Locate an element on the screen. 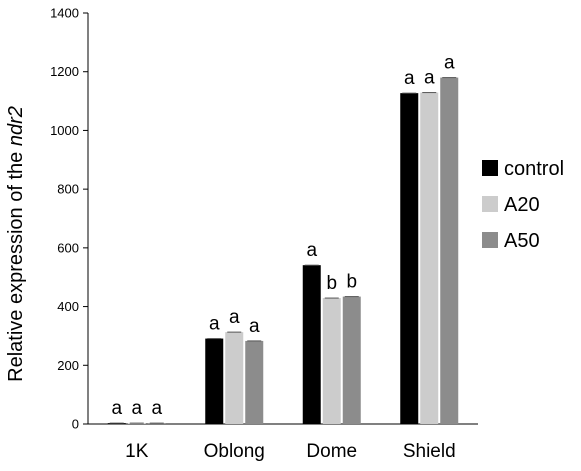 This screenshot has width=581, height=471. x-tick-label: Shield is located at coordinates (429, 451).